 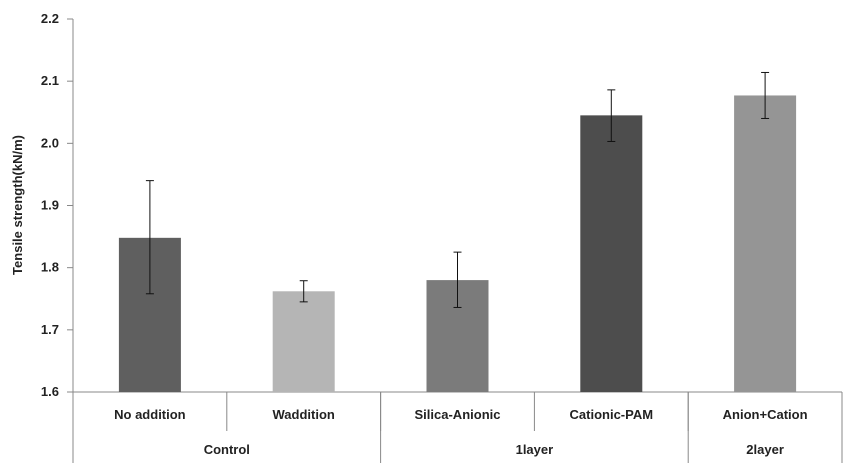 I want to click on category-label: Cationic-PAM, so click(x=612, y=414).